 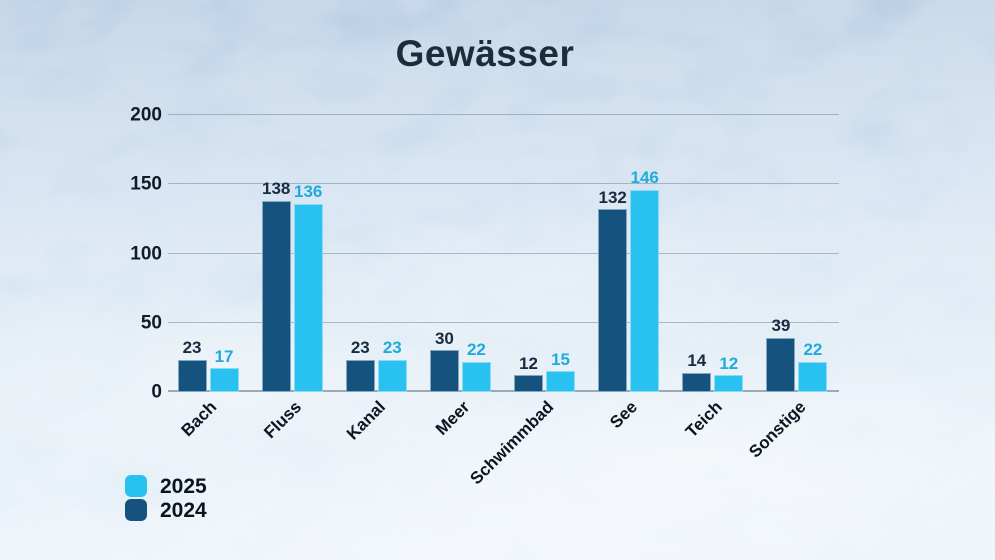 I want to click on bar-value-label: 30, so click(x=444, y=338).